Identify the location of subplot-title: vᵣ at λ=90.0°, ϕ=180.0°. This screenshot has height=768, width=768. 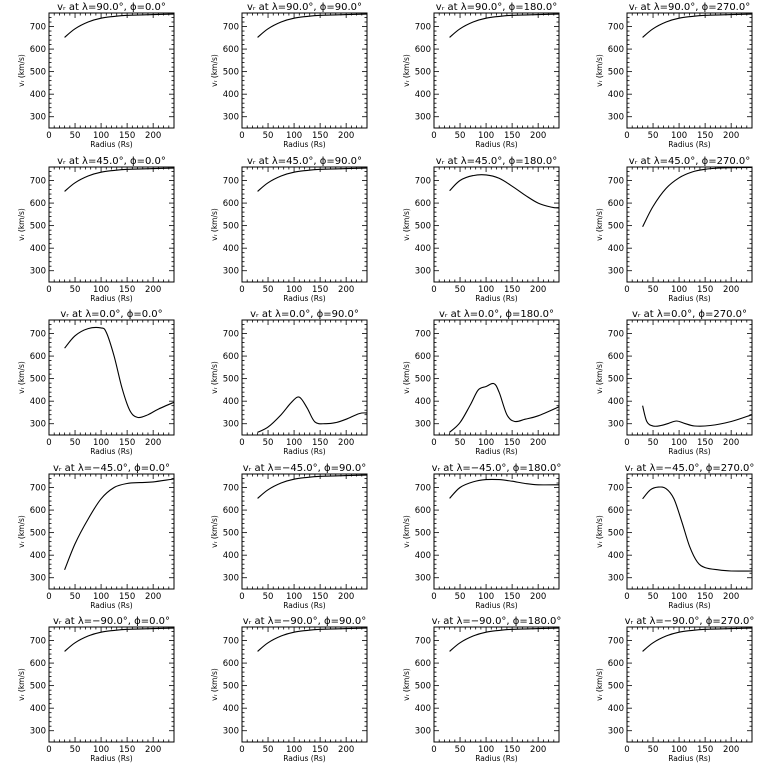
(496, 7).